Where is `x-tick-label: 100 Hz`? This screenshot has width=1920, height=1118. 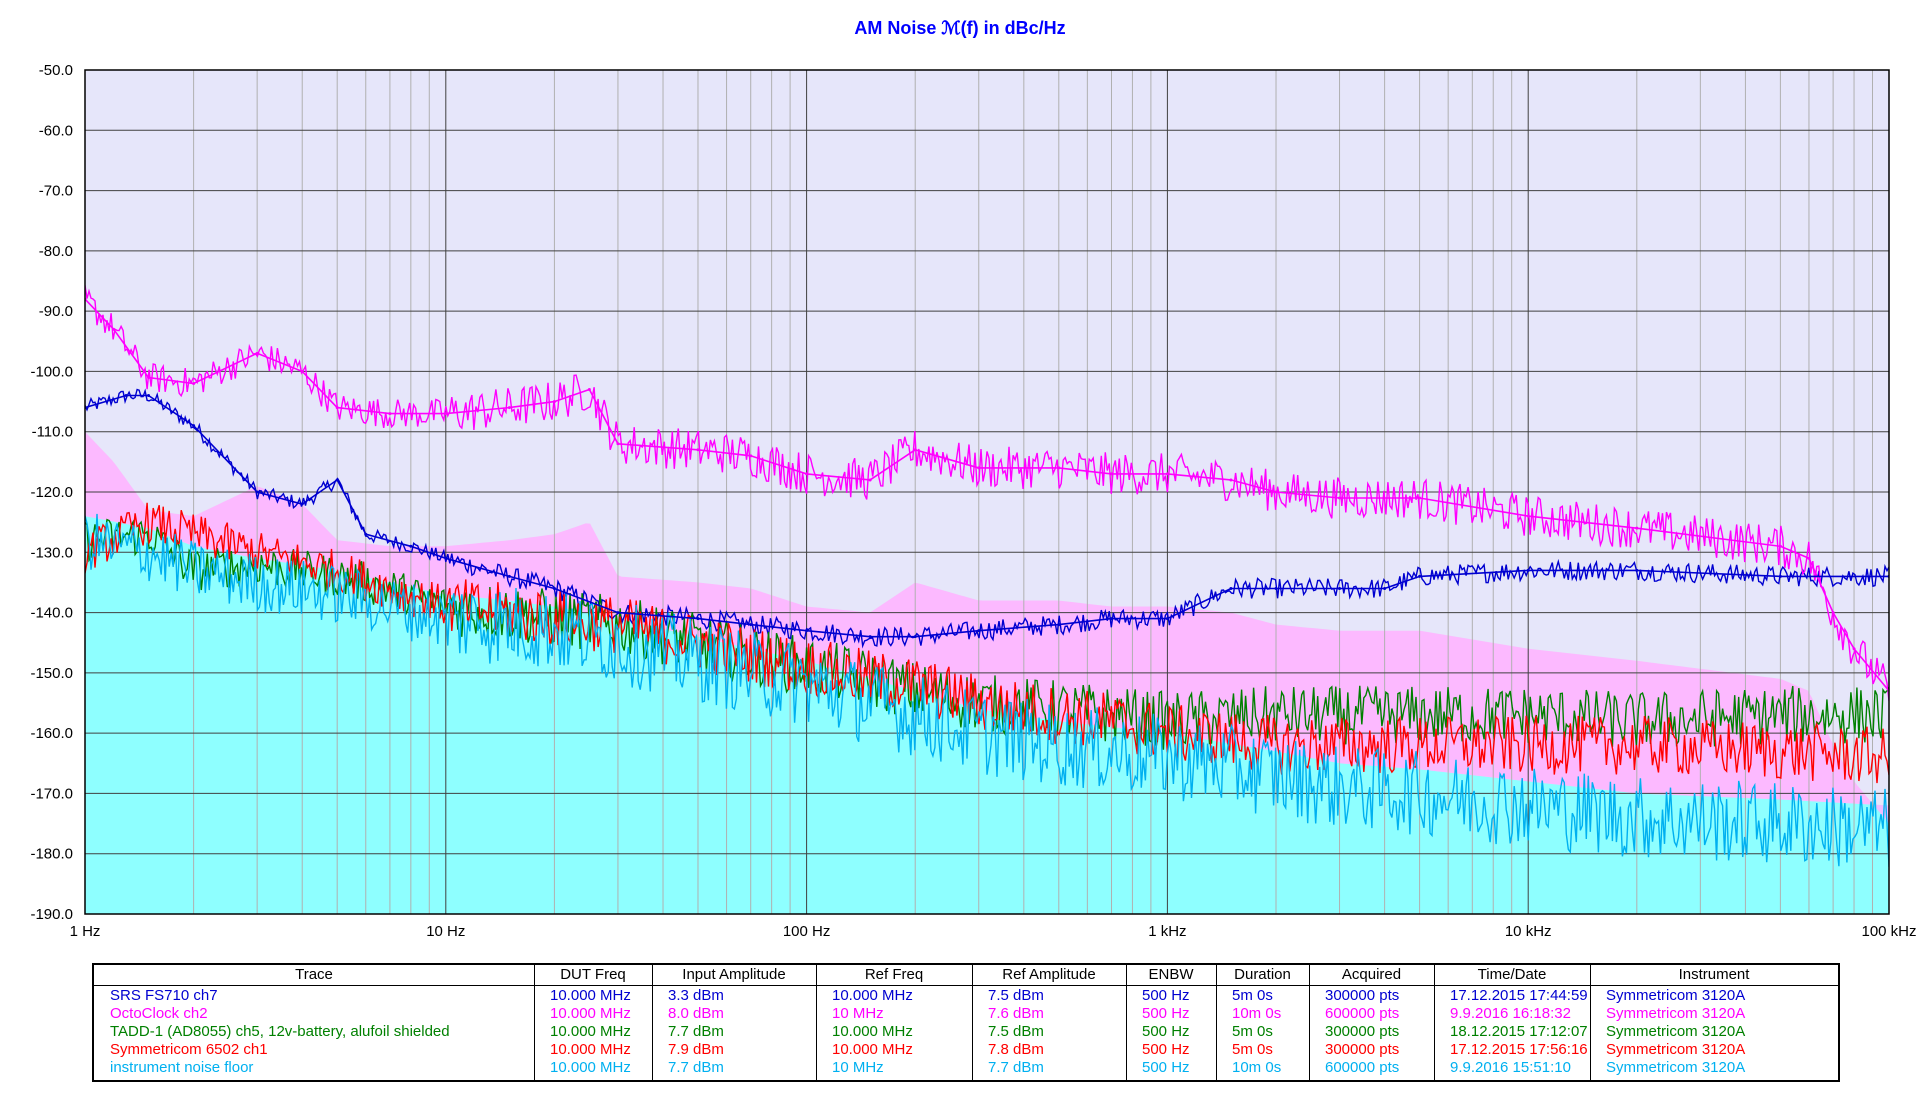
x-tick-label: 100 Hz is located at coordinates (807, 931).